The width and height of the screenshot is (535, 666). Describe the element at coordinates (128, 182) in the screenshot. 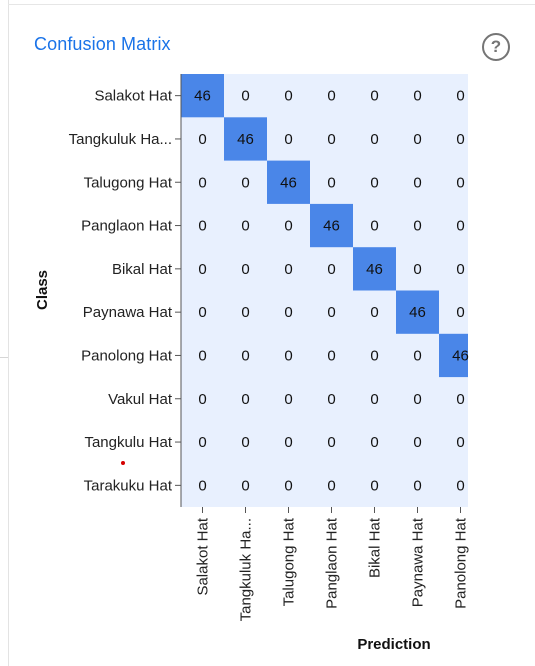

I see `y-tick-label: Talugong Hat` at that location.